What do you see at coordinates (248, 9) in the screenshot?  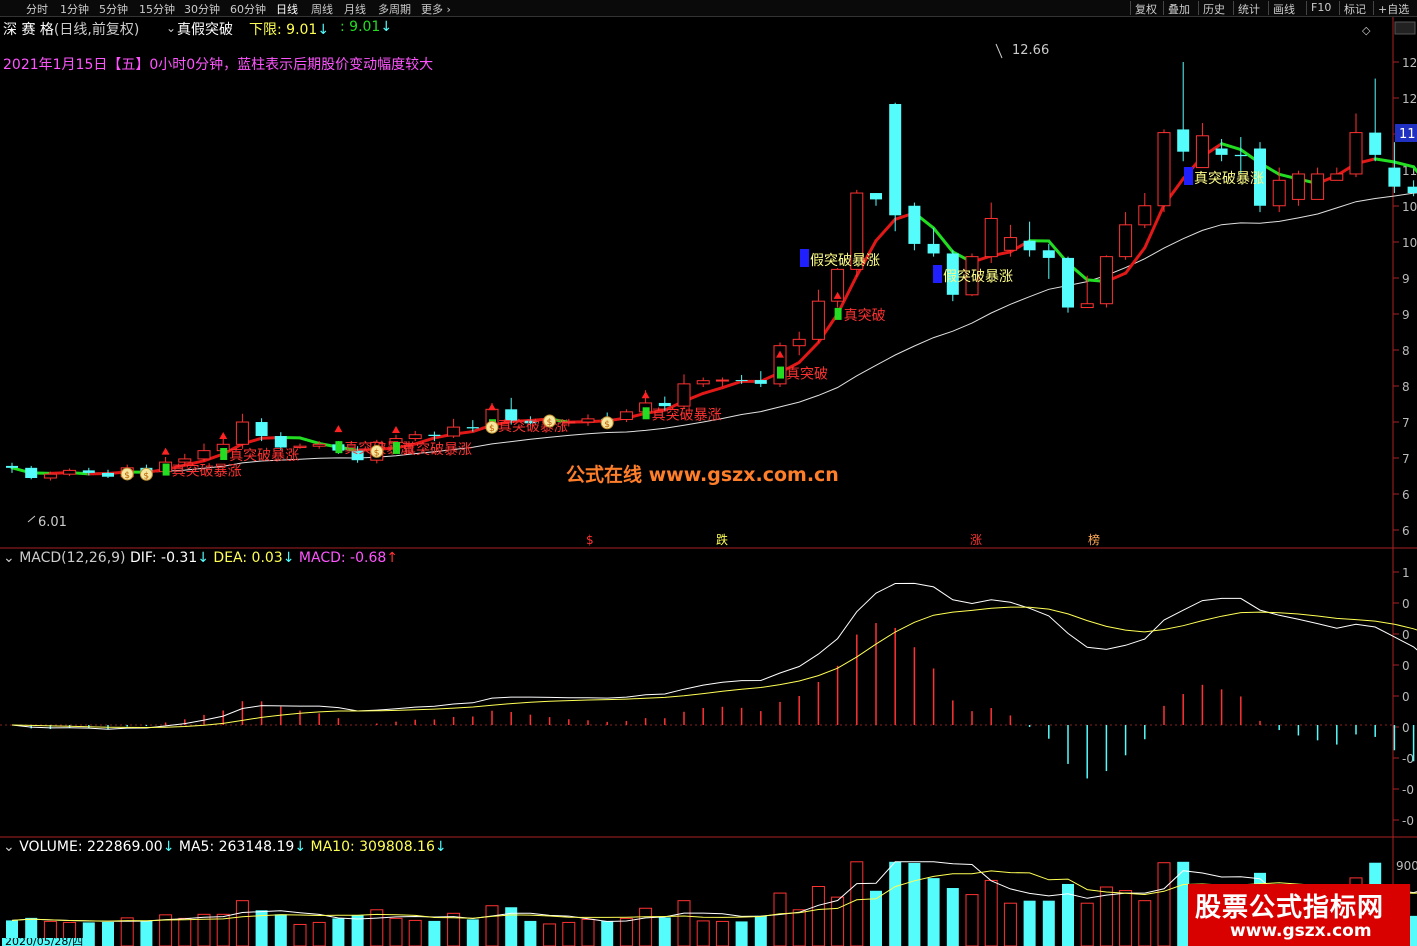 I see `period-tab-5: 60分钟` at bounding box center [248, 9].